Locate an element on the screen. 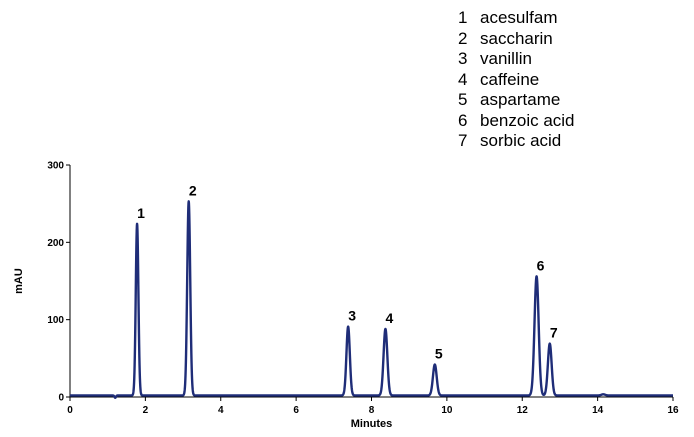  x-tick-label: 4 is located at coordinates (221, 410).